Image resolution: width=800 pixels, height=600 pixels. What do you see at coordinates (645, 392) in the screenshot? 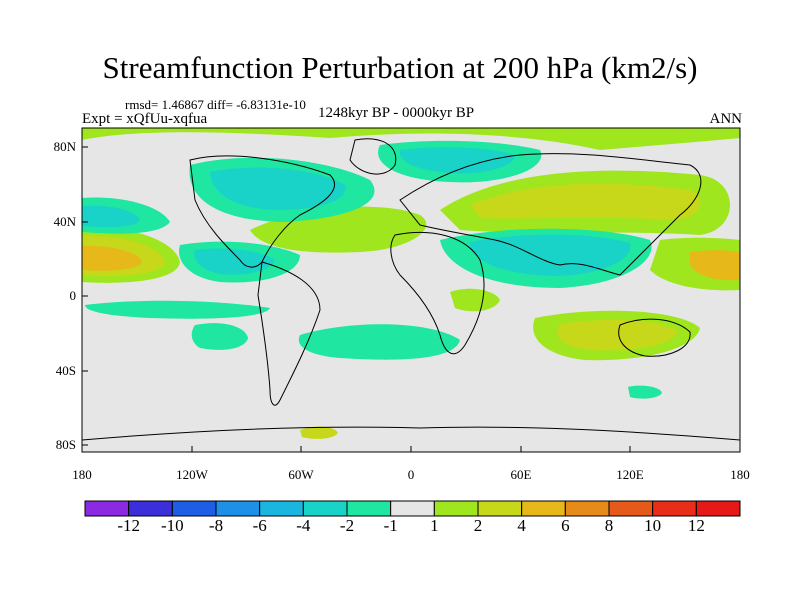
I see `contour-negative-south-west-pacific` at bounding box center [645, 392].